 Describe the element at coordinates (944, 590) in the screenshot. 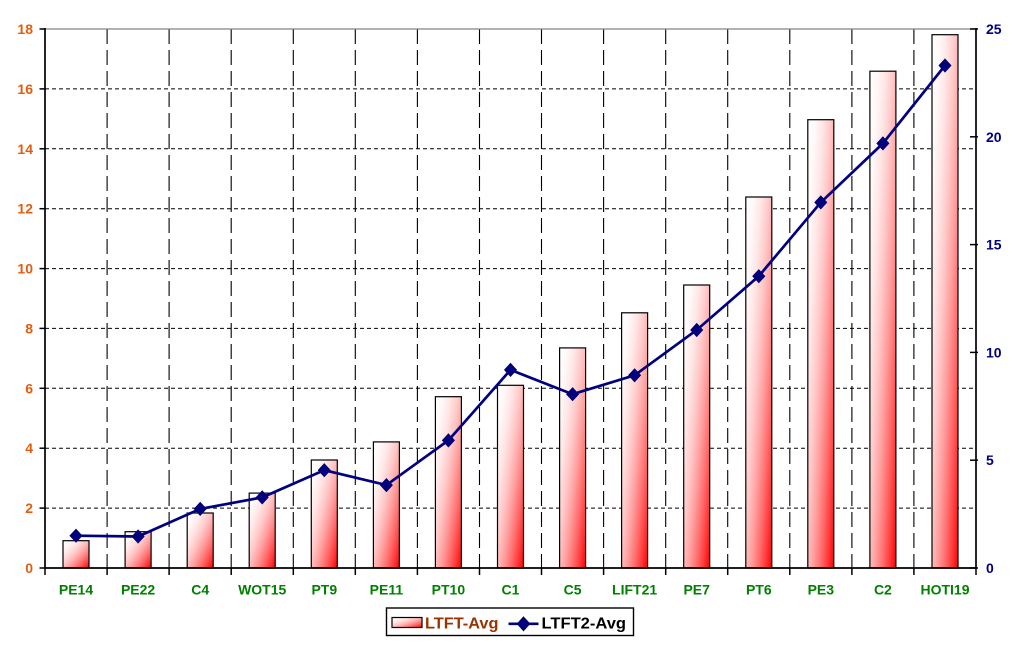

I see `svg-text: HOTI19` at that location.